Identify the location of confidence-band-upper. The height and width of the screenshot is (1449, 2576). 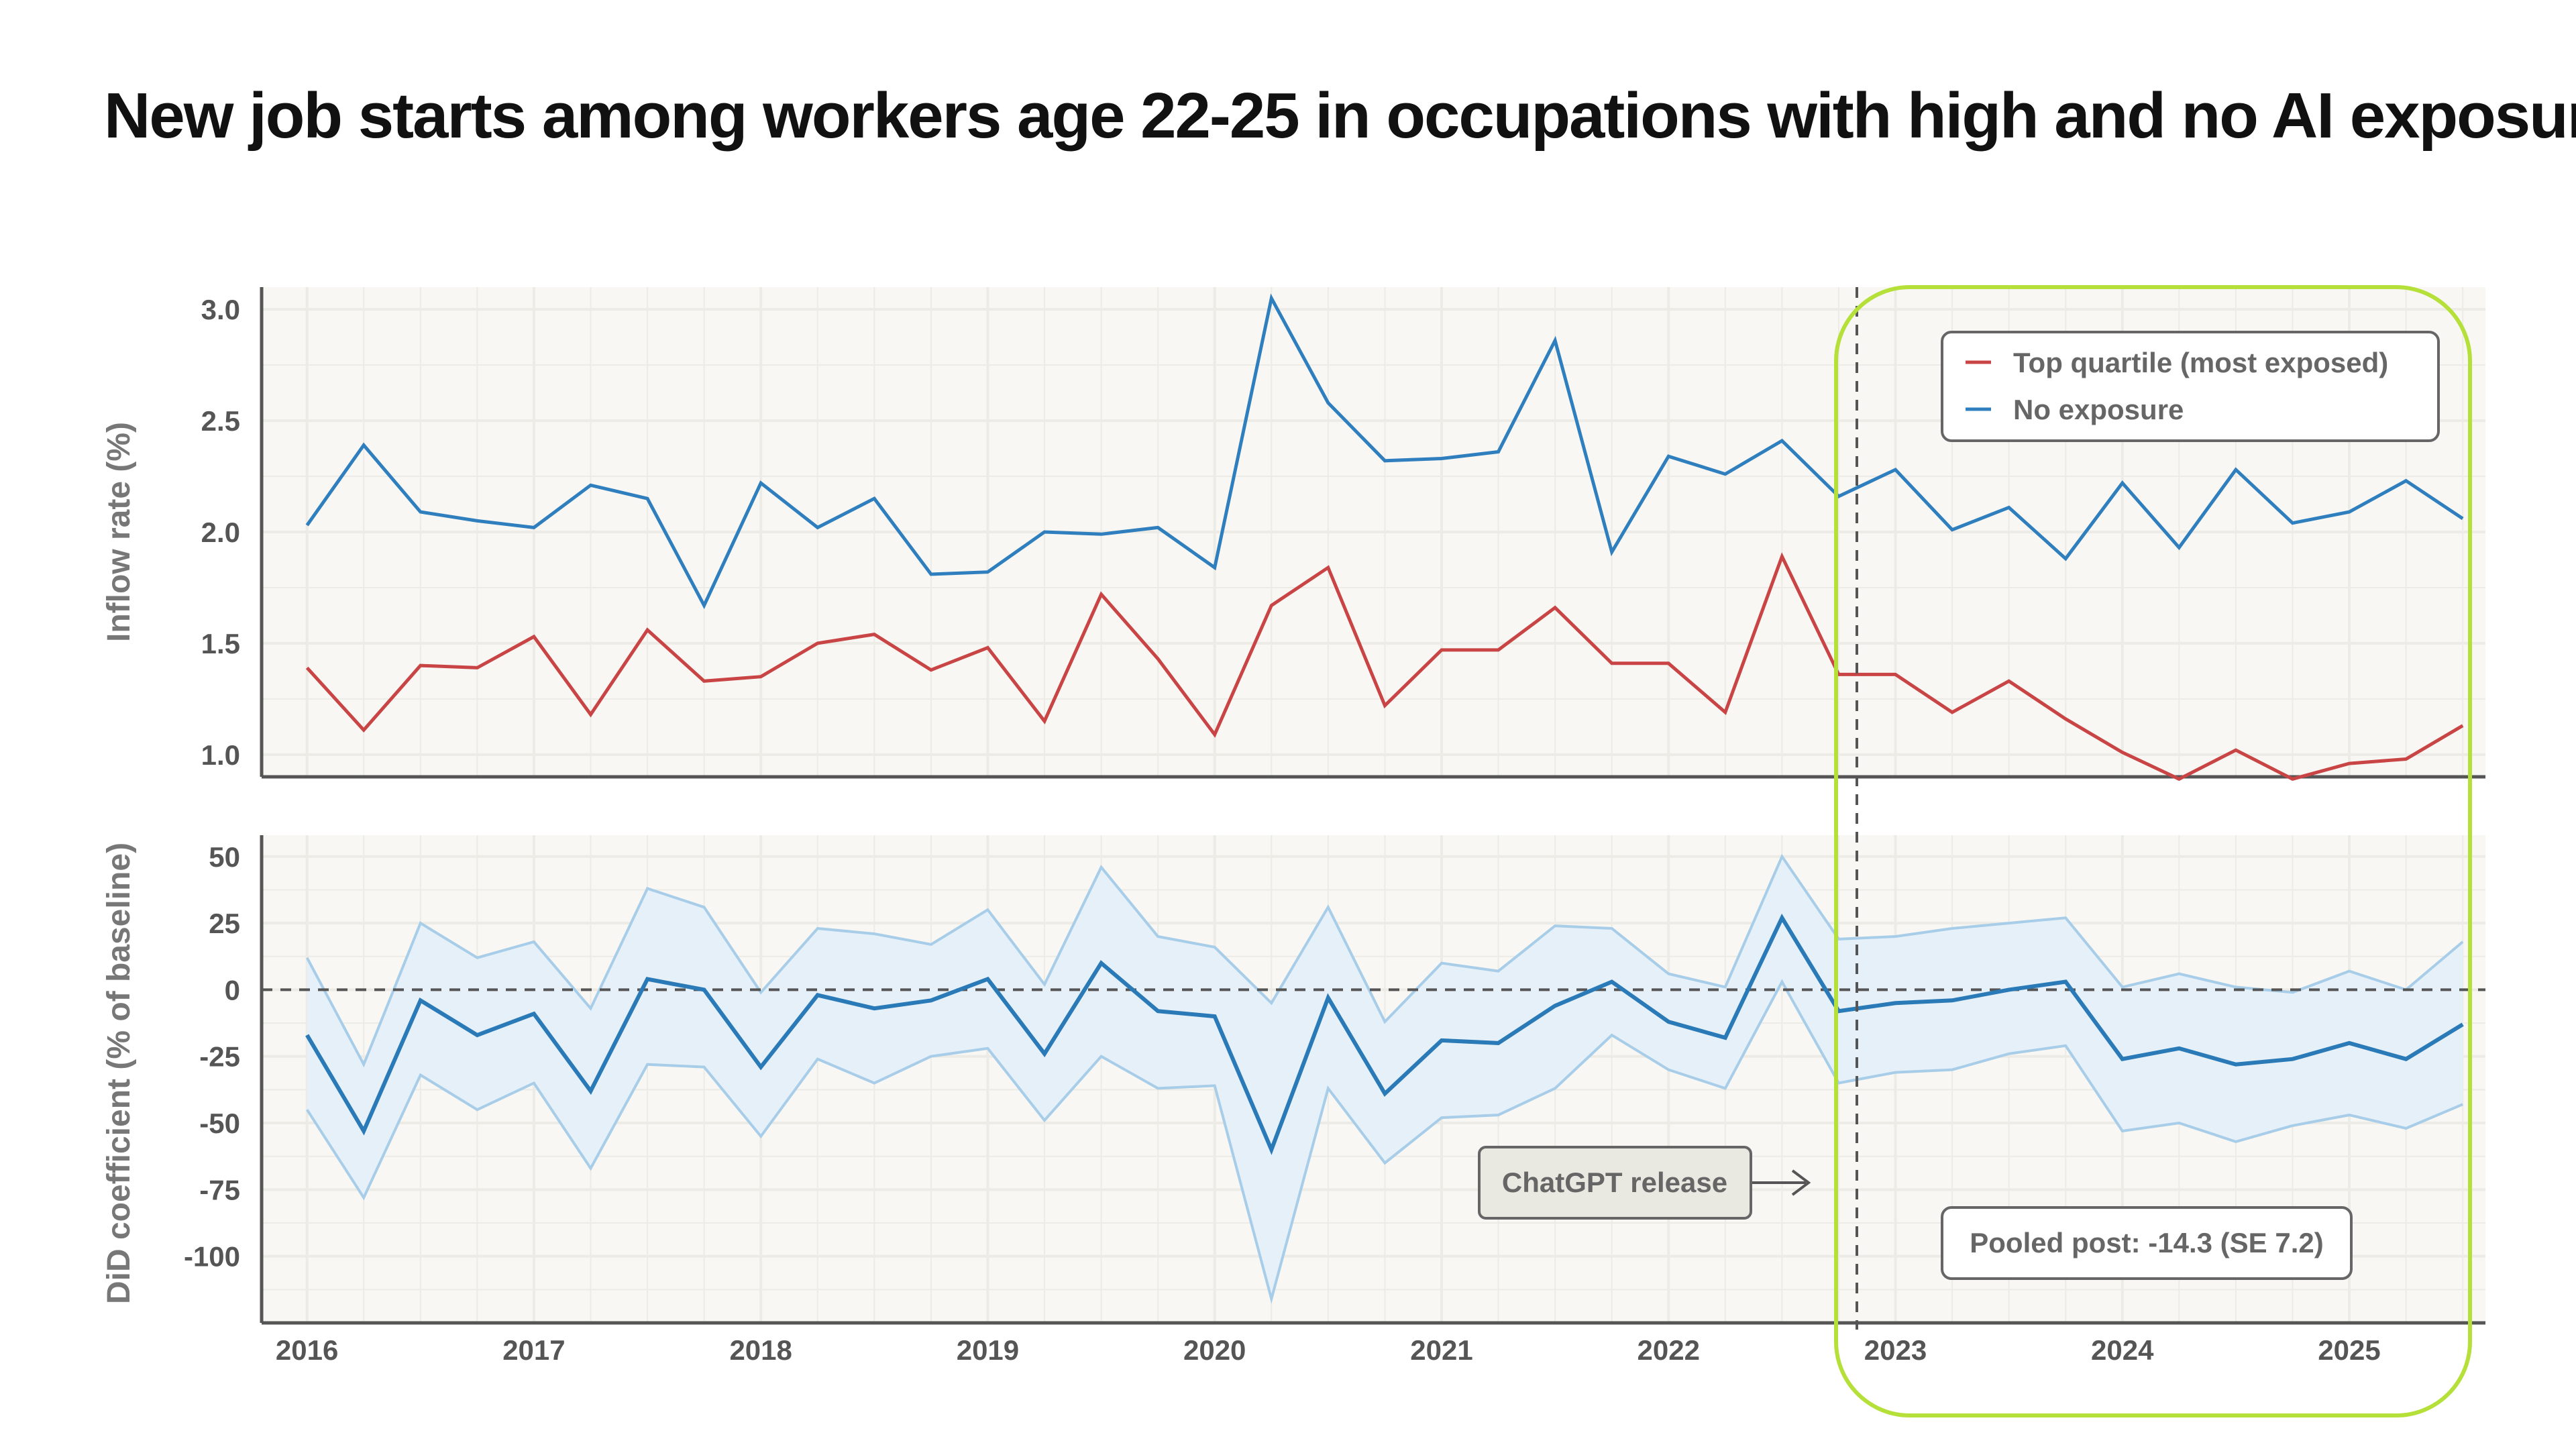
(1384, 960).